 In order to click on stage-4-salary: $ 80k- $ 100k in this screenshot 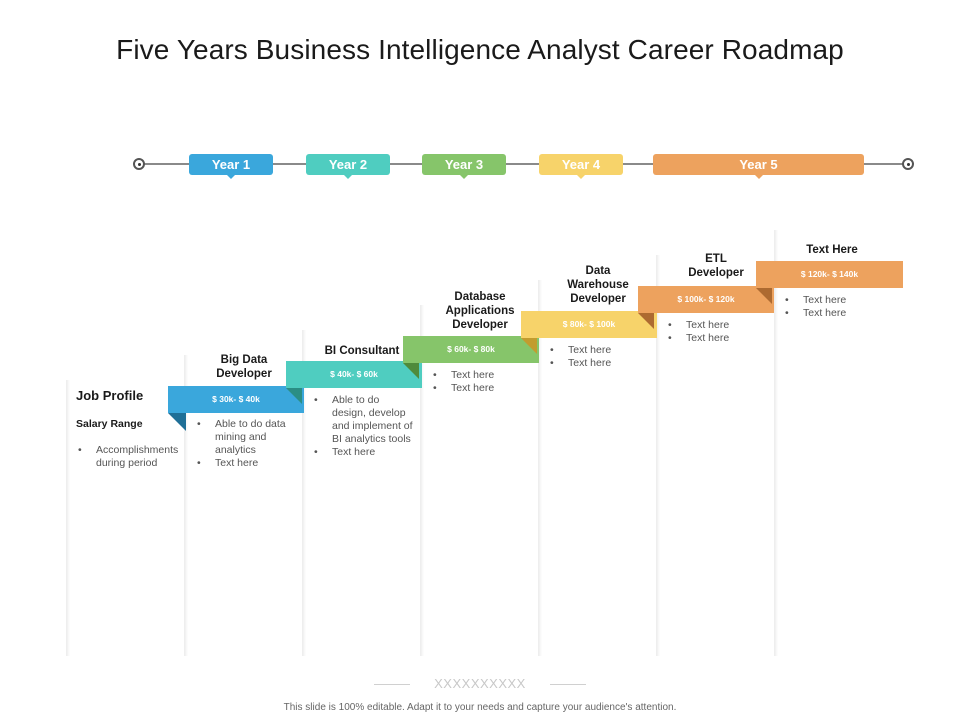, I will do `click(589, 324)`.